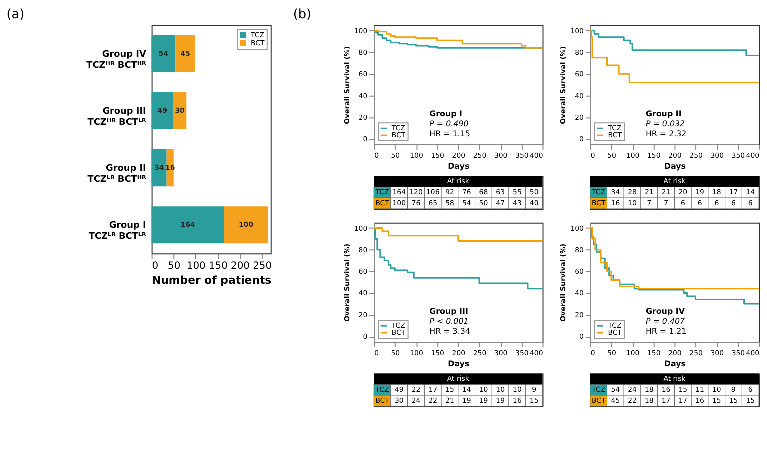 This screenshot has height=452, width=767. What do you see at coordinates (262, 266) in the screenshot?
I see `x-tick-label: 250` at bounding box center [262, 266].